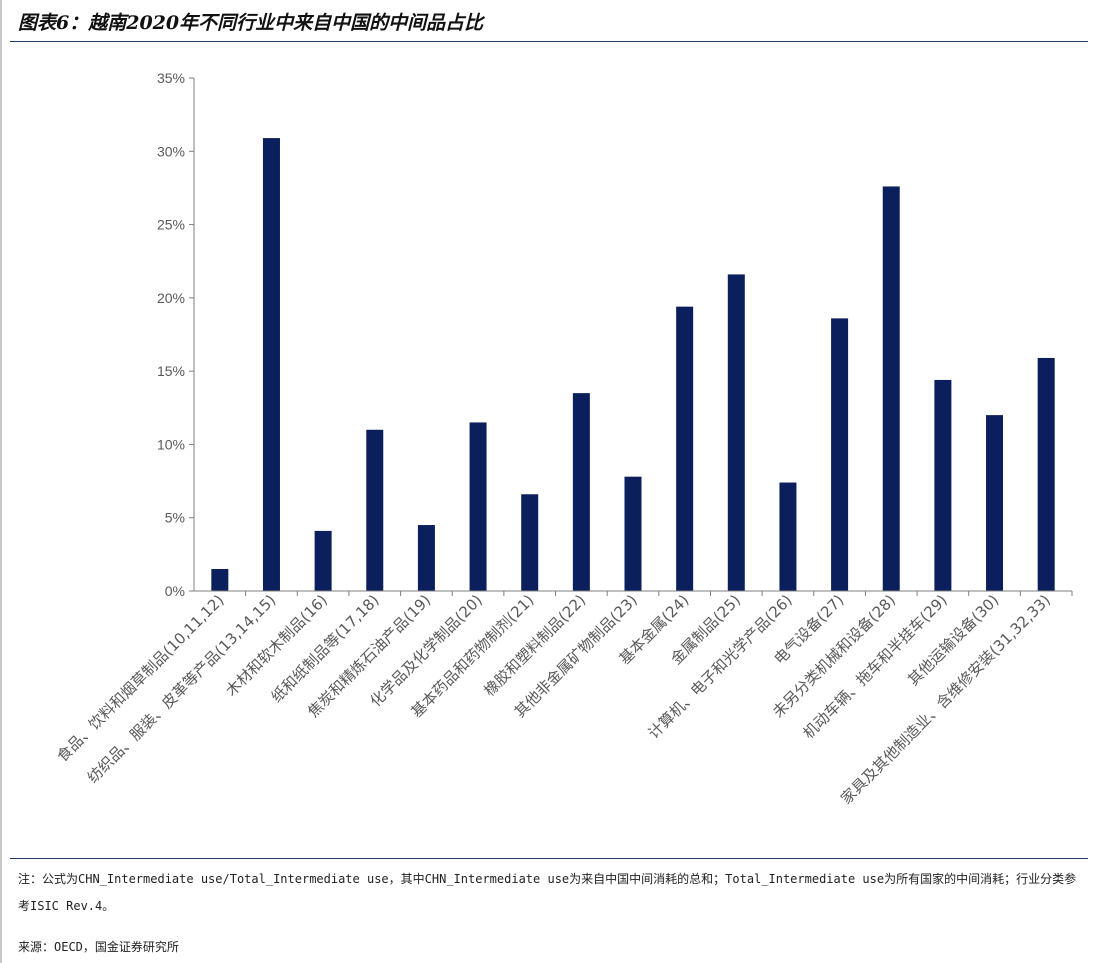 The width and height of the screenshot is (1106, 963). Describe the element at coordinates (175, 518) in the screenshot. I see `y-tick-label: 5%` at that location.